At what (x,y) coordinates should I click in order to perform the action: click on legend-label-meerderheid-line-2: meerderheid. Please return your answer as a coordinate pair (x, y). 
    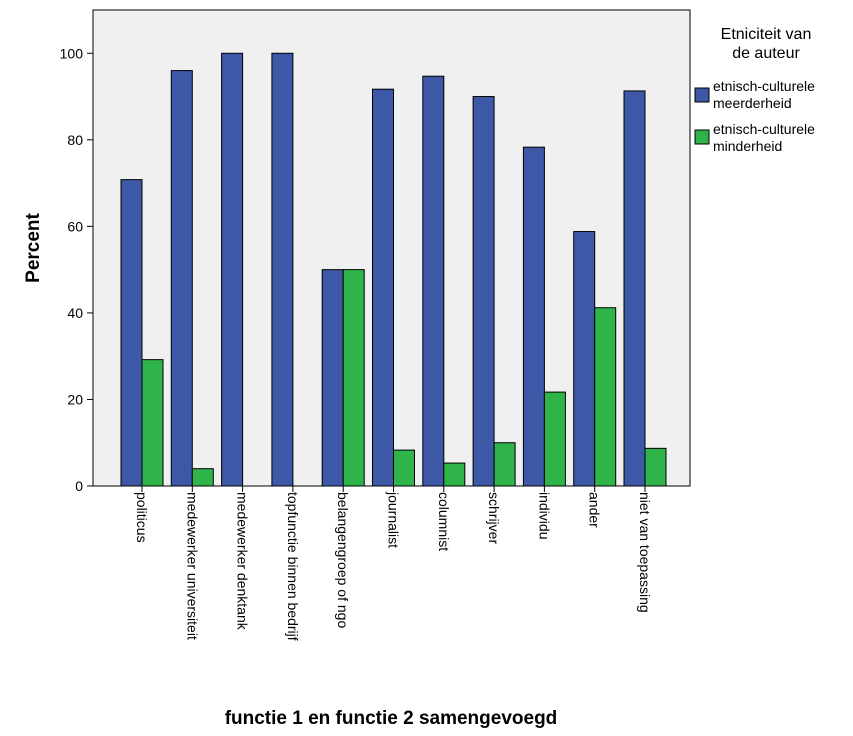
    Looking at the image, I should click on (752, 103).